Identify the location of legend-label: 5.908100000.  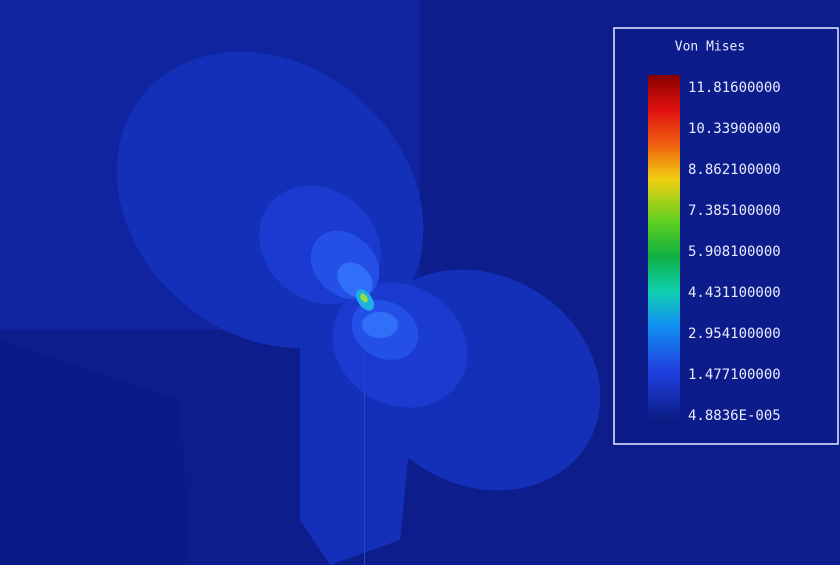
(734, 252).